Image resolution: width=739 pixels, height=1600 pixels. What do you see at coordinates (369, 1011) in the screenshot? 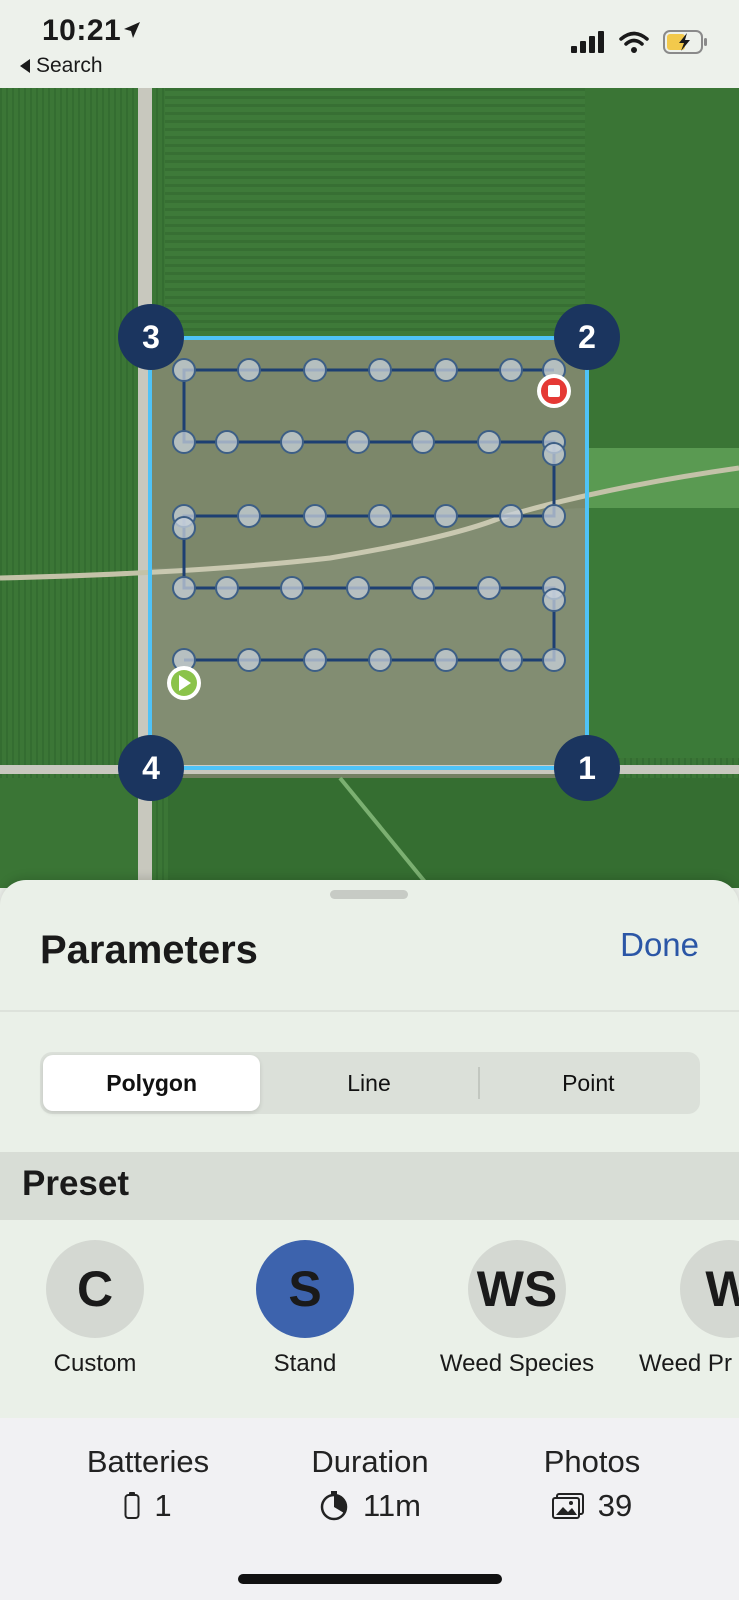
I see `divider` at bounding box center [369, 1011].